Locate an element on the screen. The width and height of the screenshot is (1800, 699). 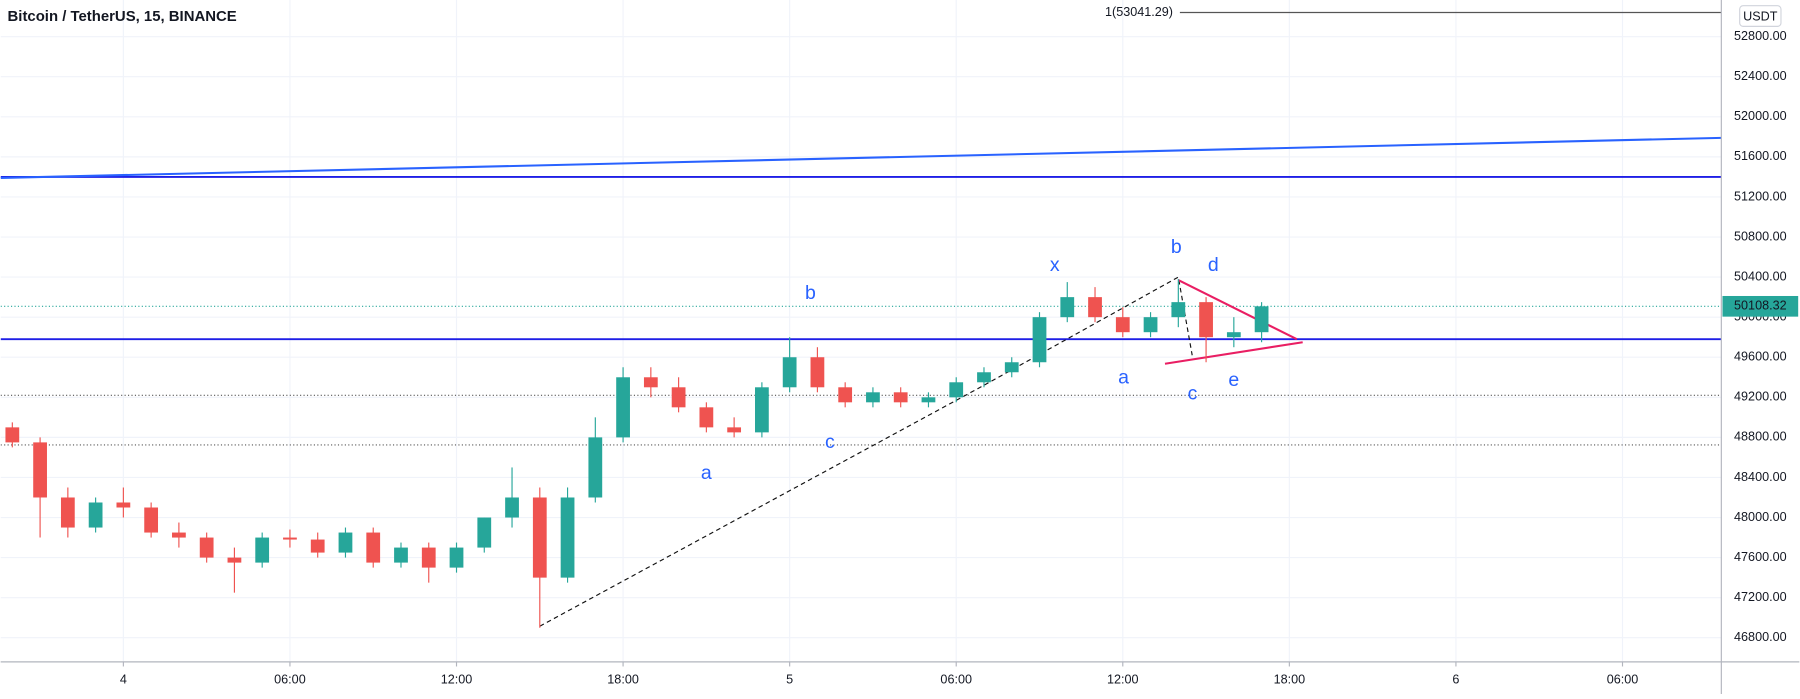
last-price-label: 50108.32 is located at coordinates (1760, 306).